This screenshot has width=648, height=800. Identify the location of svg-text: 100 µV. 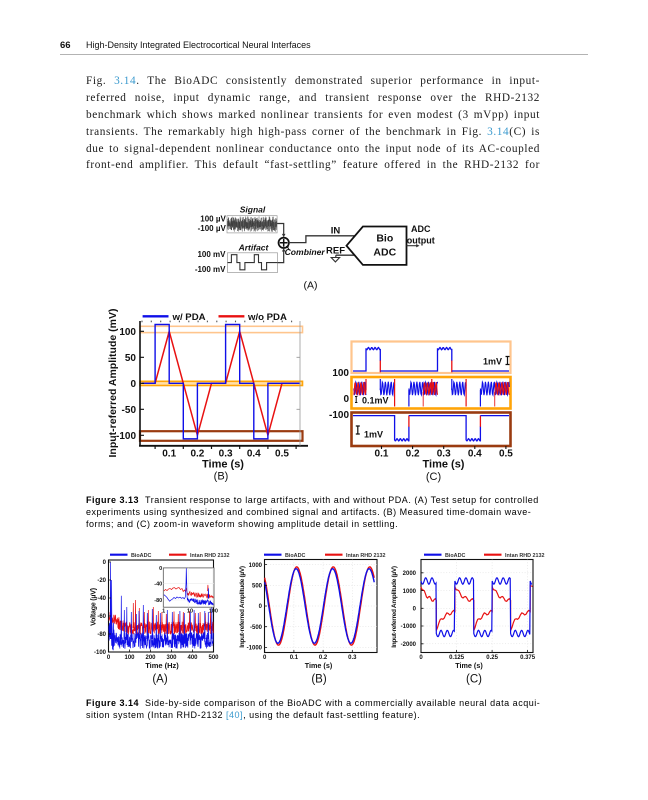
(213, 219).